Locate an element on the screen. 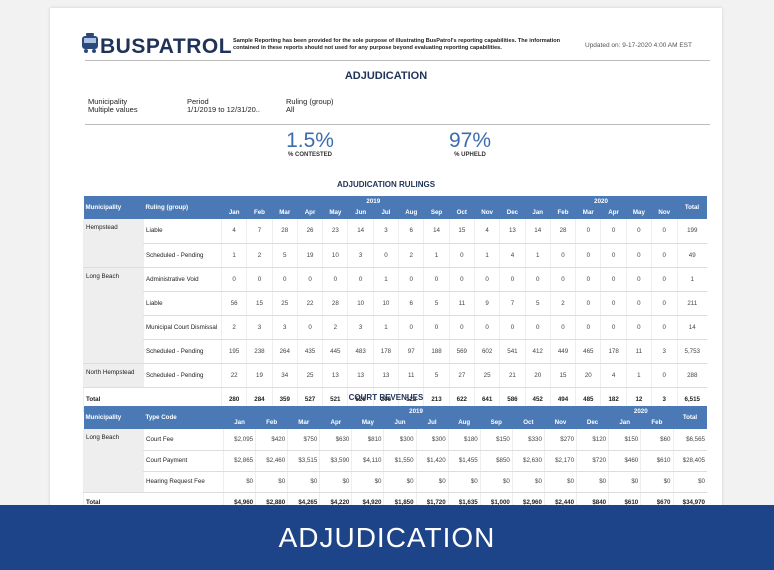 The width and height of the screenshot is (774, 570). column-header: Type Code is located at coordinates (183, 417).